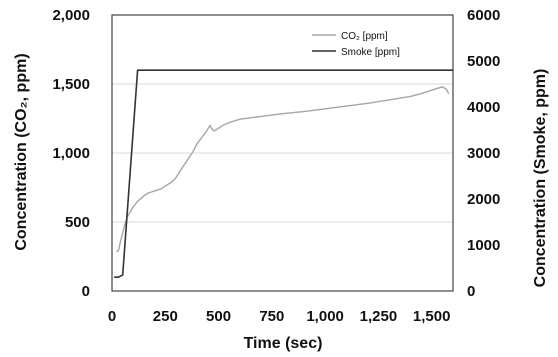 This screenshot has width=558, height=357. I want to click on legend-label-co2: CO₂ [ppm], so click(364, 36).